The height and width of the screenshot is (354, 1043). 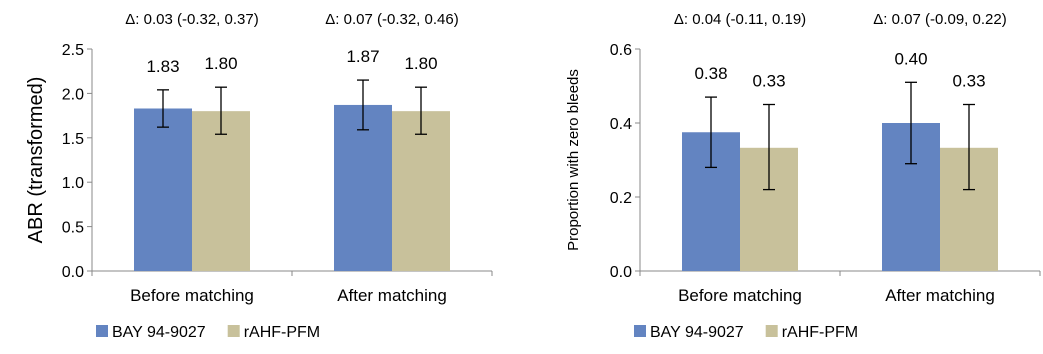 I want to click on y-tick-label: 2.5, so click(x=73, y=50).